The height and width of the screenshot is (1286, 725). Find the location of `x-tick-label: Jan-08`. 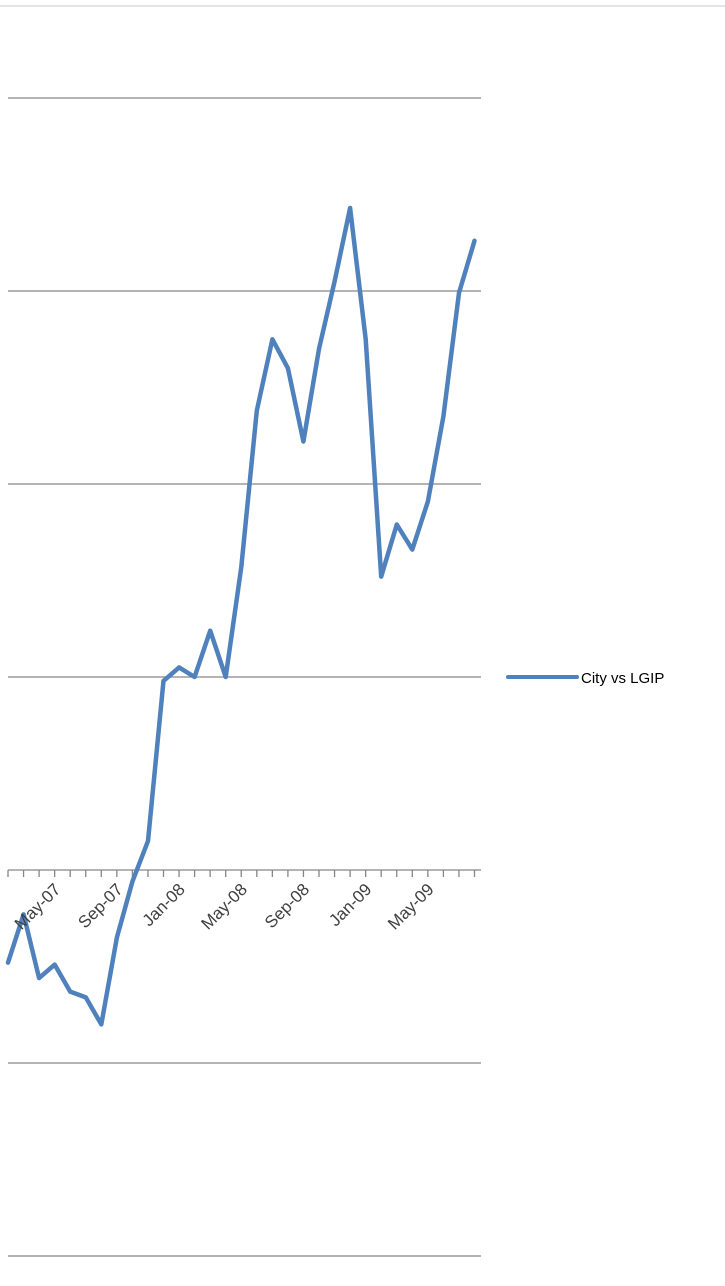

x-tick-label: Jan-08 is located at coordinates (164, 905).